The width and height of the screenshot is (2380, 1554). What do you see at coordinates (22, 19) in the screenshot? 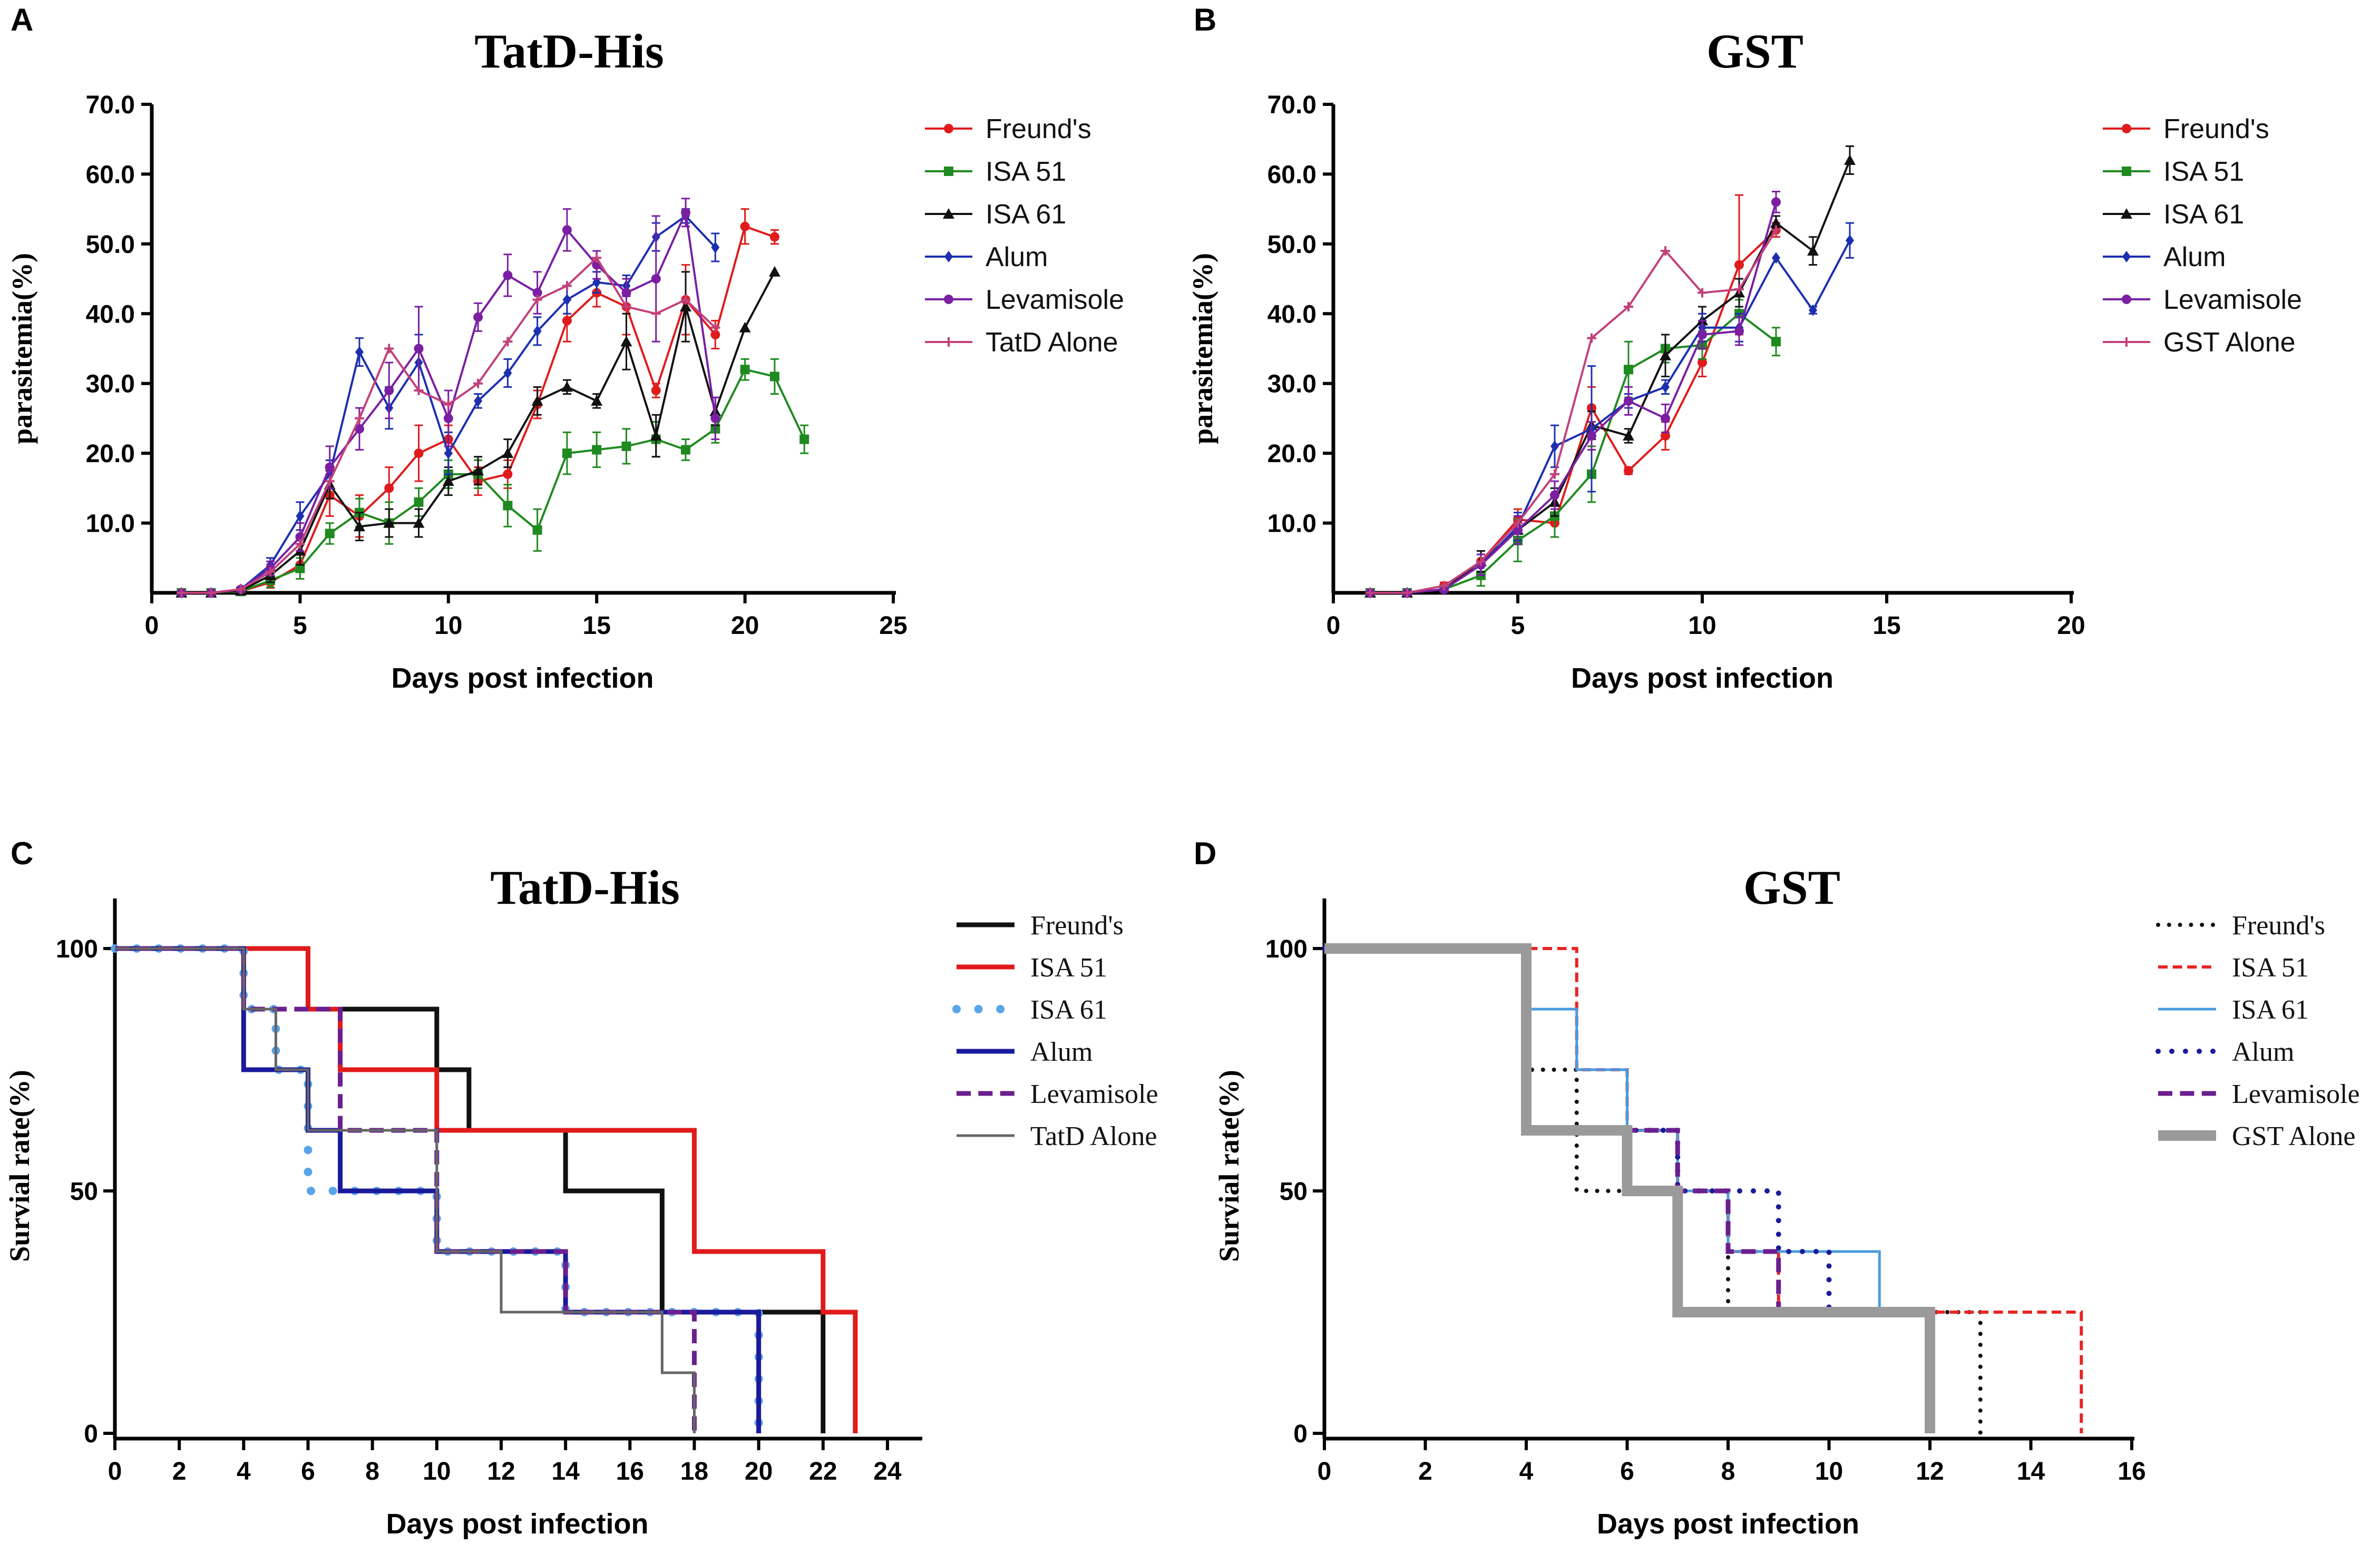
I see `panel-letter-a: A` at bounding box center [22, 19].